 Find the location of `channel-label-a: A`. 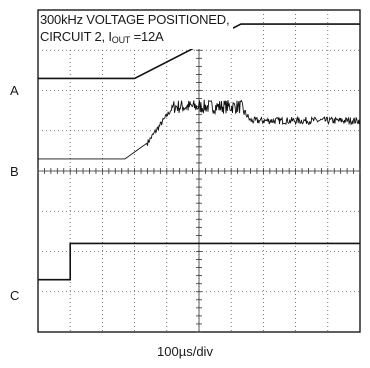

channel-label-a: A is located at coordinates (14, 90).